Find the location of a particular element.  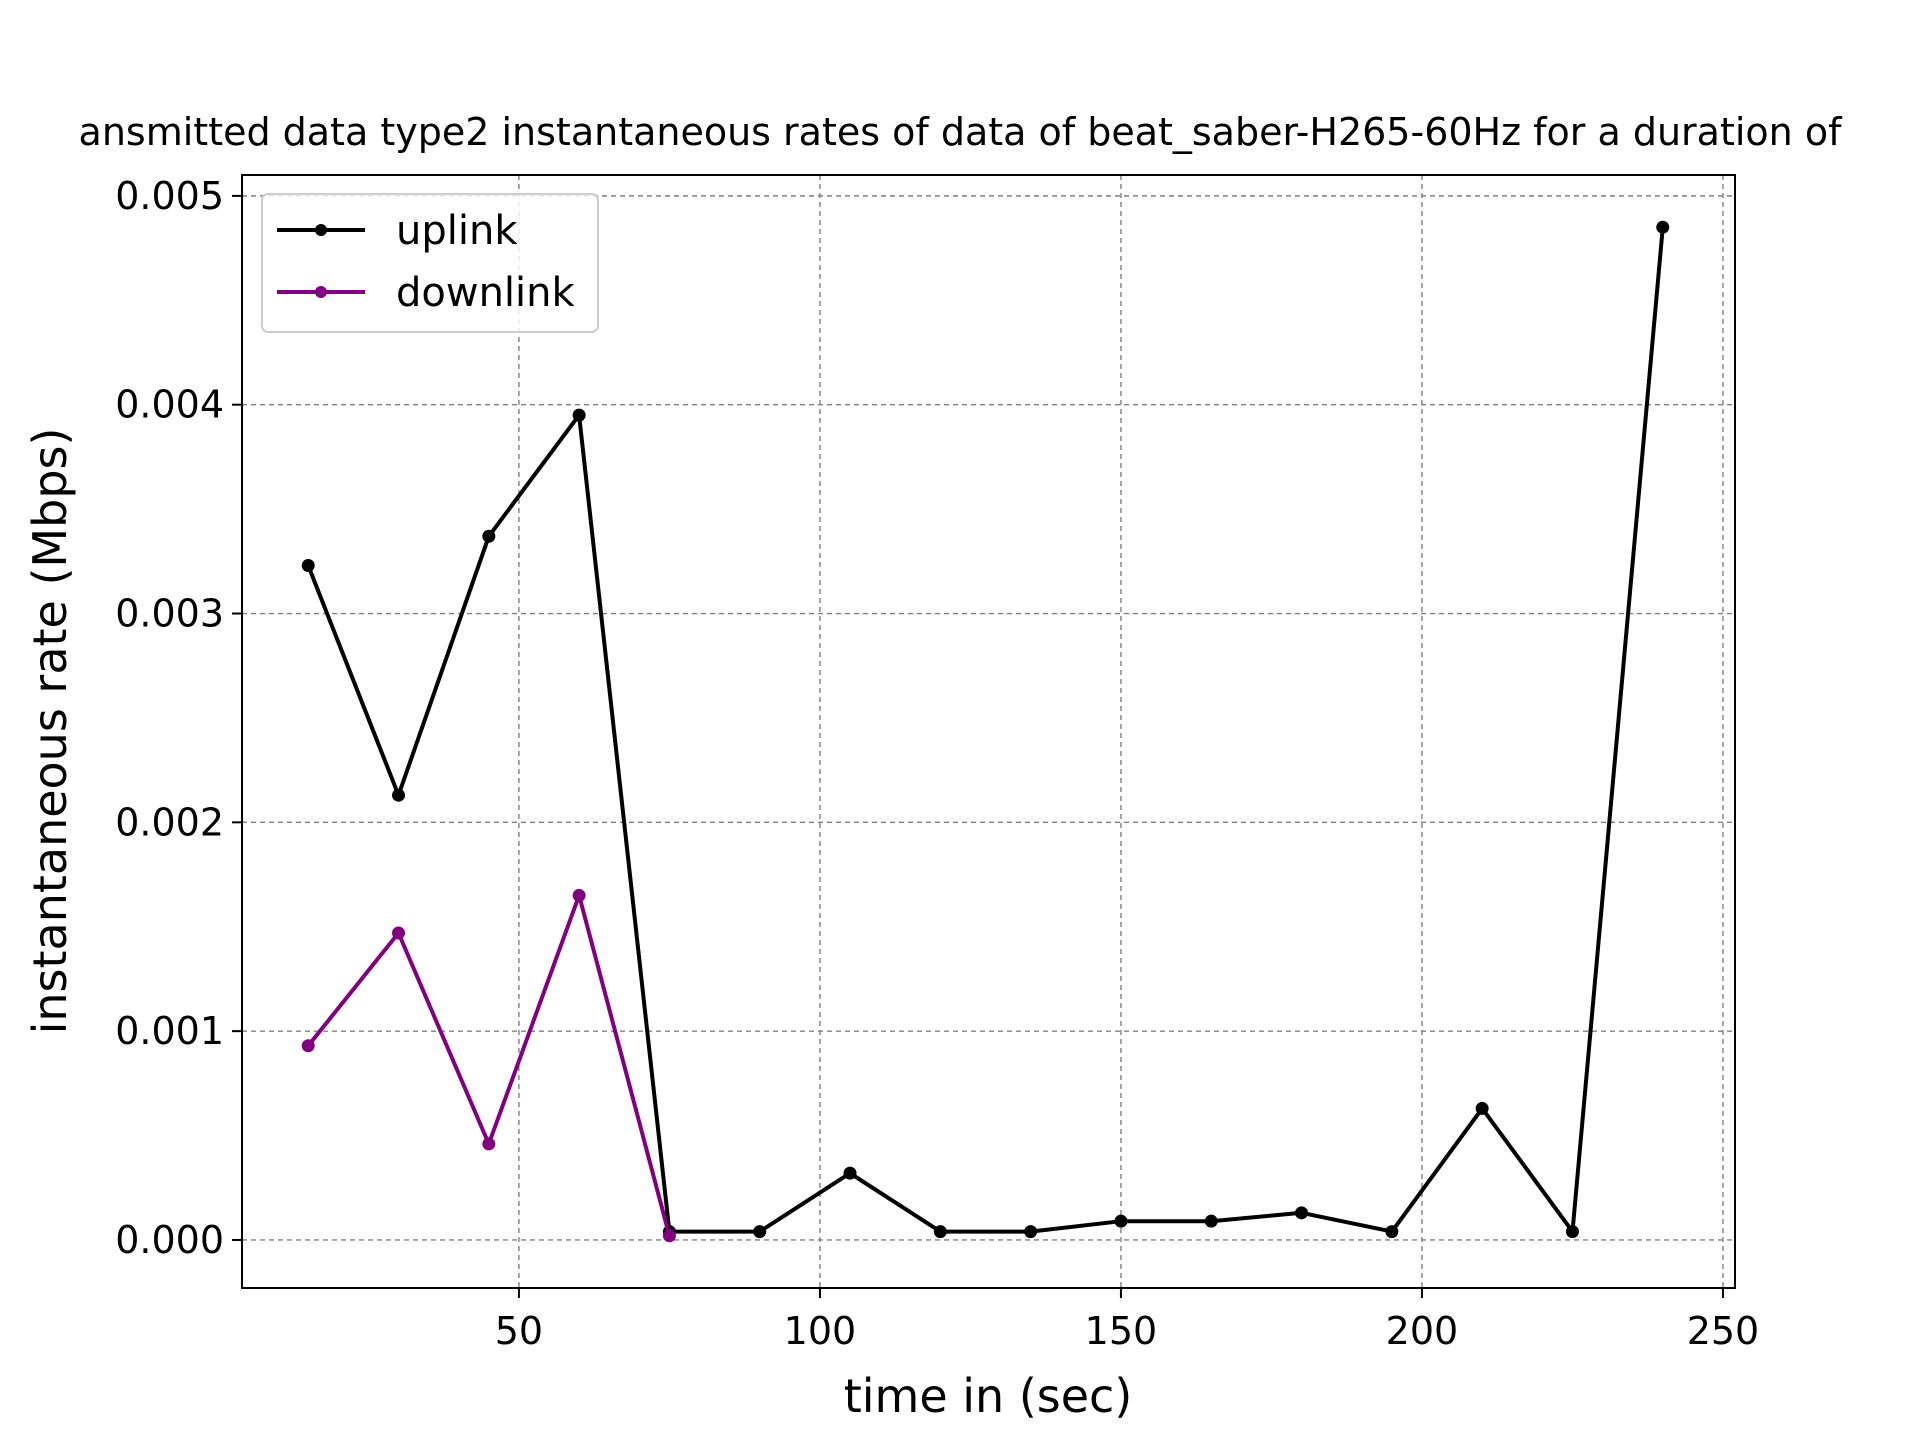

legend-downlink-label: downlink is located at coordinates (486, 293).